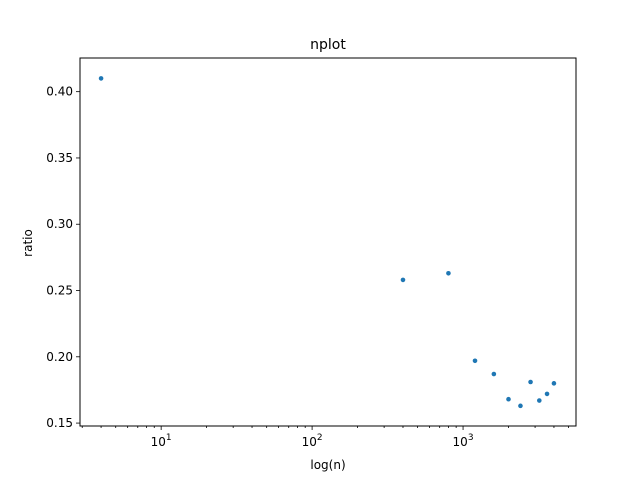 The height and width of the screenshot is (478, 640). What do you see at coordinates (59, 158) in the screenshot?
I see `y-tick-label: 0.35` at bounding box center [59, 158].